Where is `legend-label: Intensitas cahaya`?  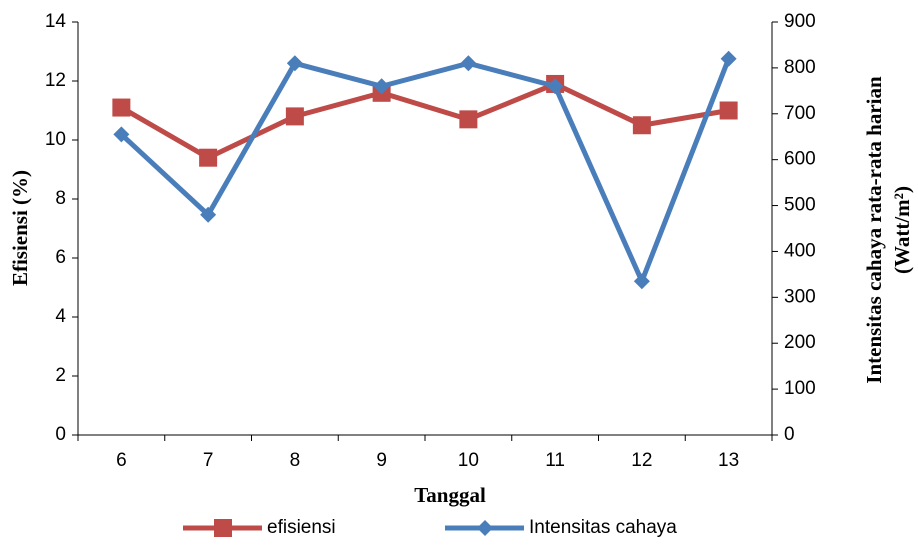 legend-label: Intensitas cahaya is located at coordinates (603, 527).